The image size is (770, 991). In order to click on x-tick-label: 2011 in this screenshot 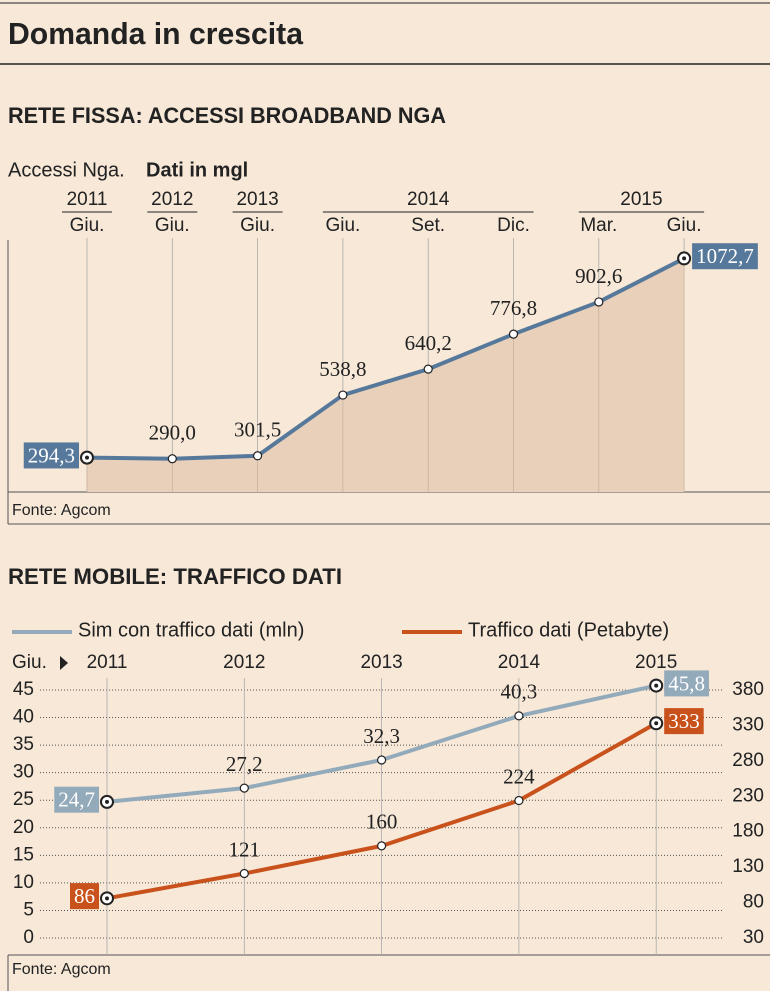, I will do `click(107, 662)`.